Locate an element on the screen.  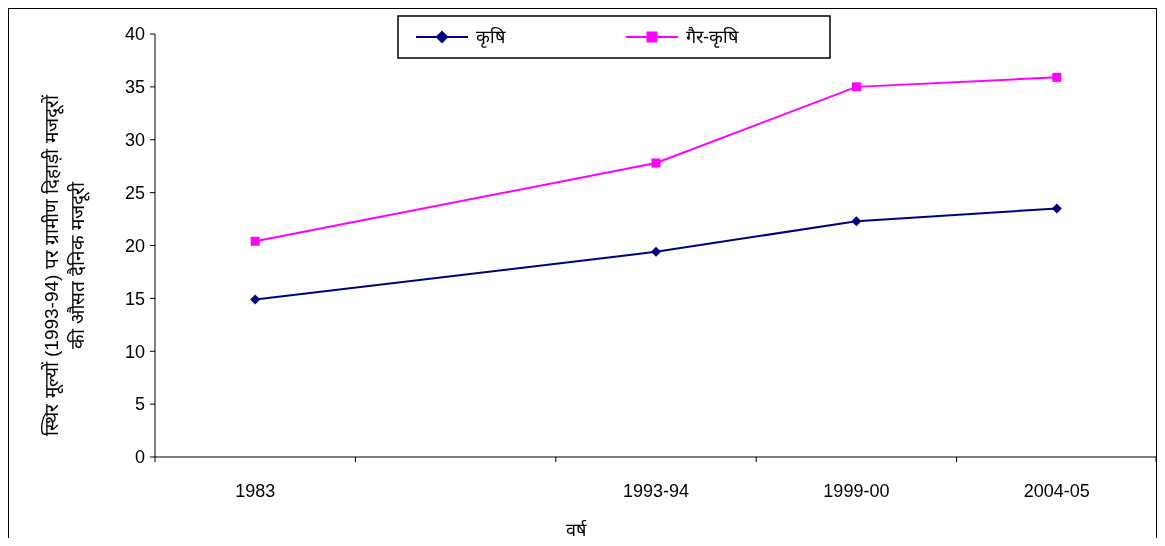
legend-label: कृषि is located at coordinates (491, 37).